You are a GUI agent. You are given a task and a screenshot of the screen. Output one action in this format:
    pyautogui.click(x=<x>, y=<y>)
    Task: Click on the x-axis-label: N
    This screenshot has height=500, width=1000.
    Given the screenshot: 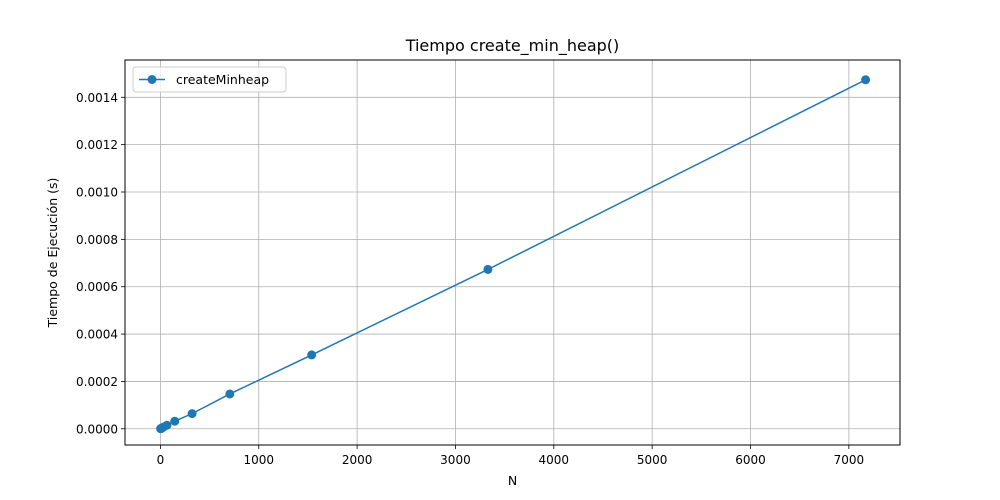 What is the action you would take?
    pyautogui.click(x=512, y=480)
    